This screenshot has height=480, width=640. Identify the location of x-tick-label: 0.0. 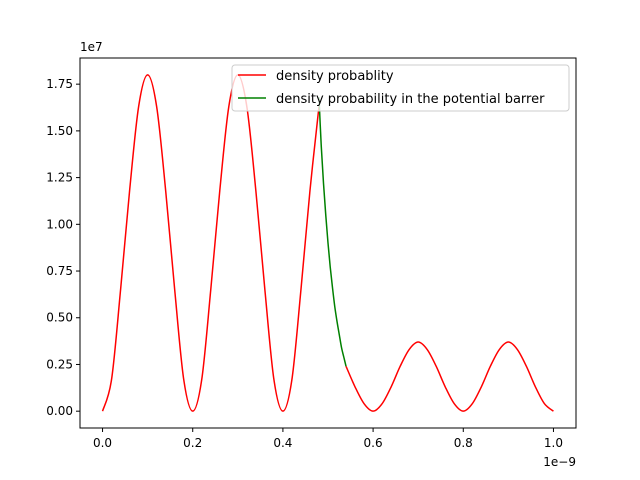
(102, 443).